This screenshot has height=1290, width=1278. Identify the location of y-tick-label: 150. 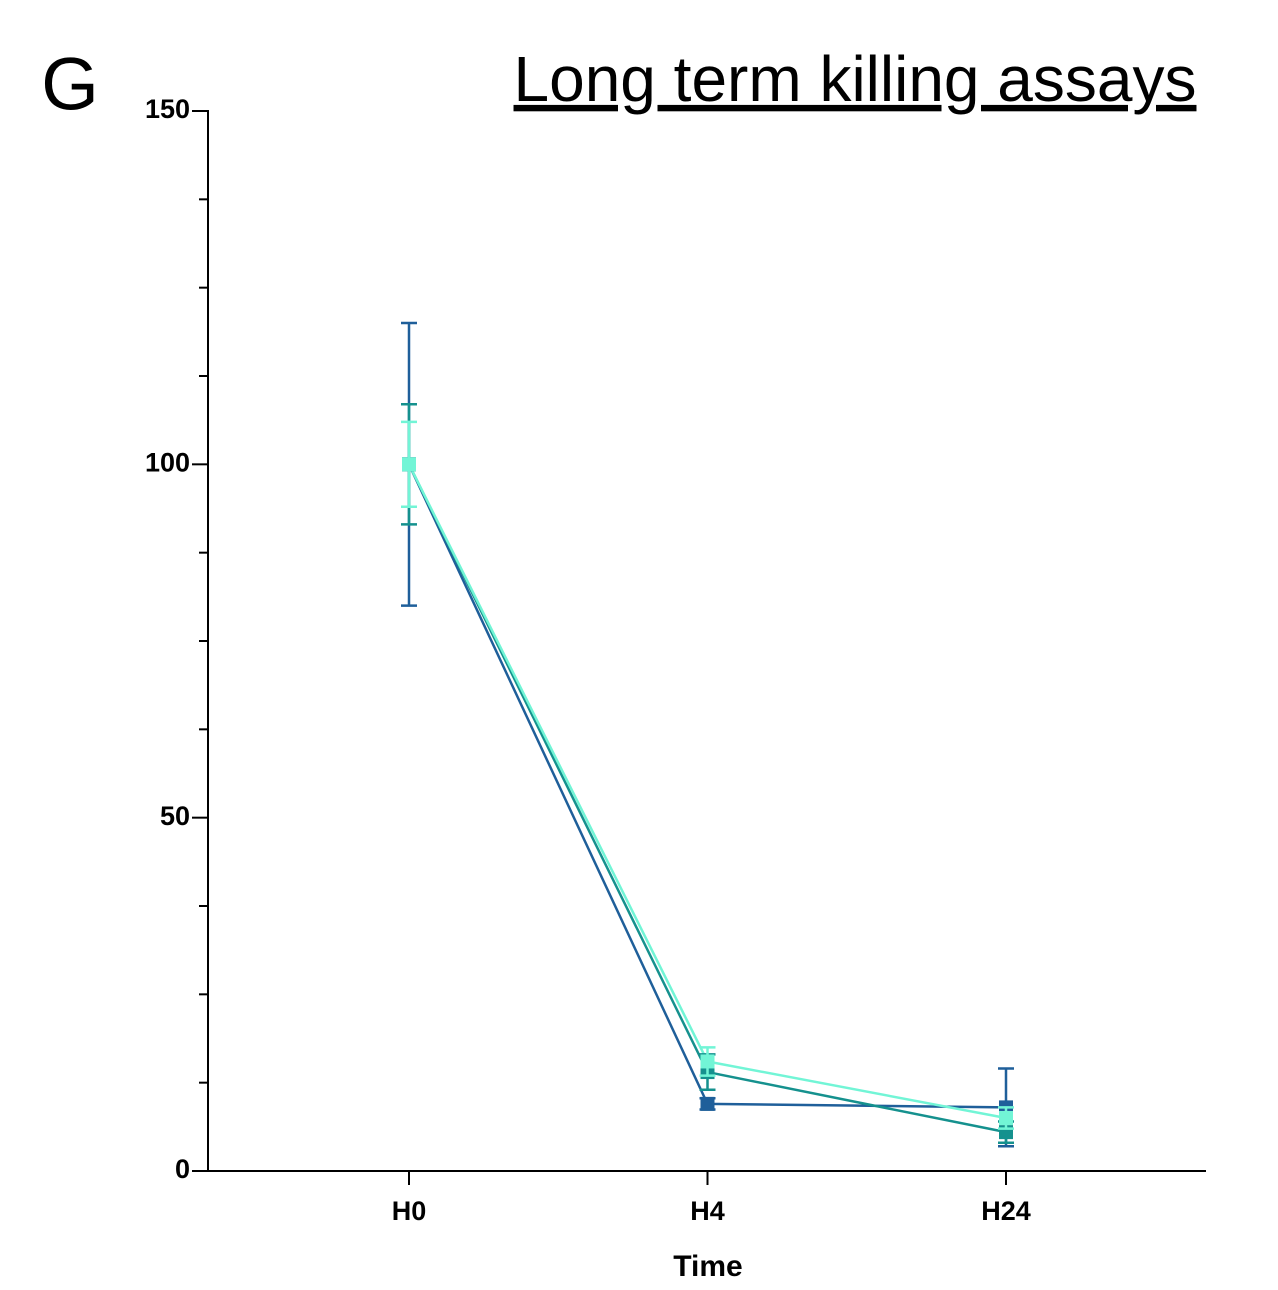
(167, 109).